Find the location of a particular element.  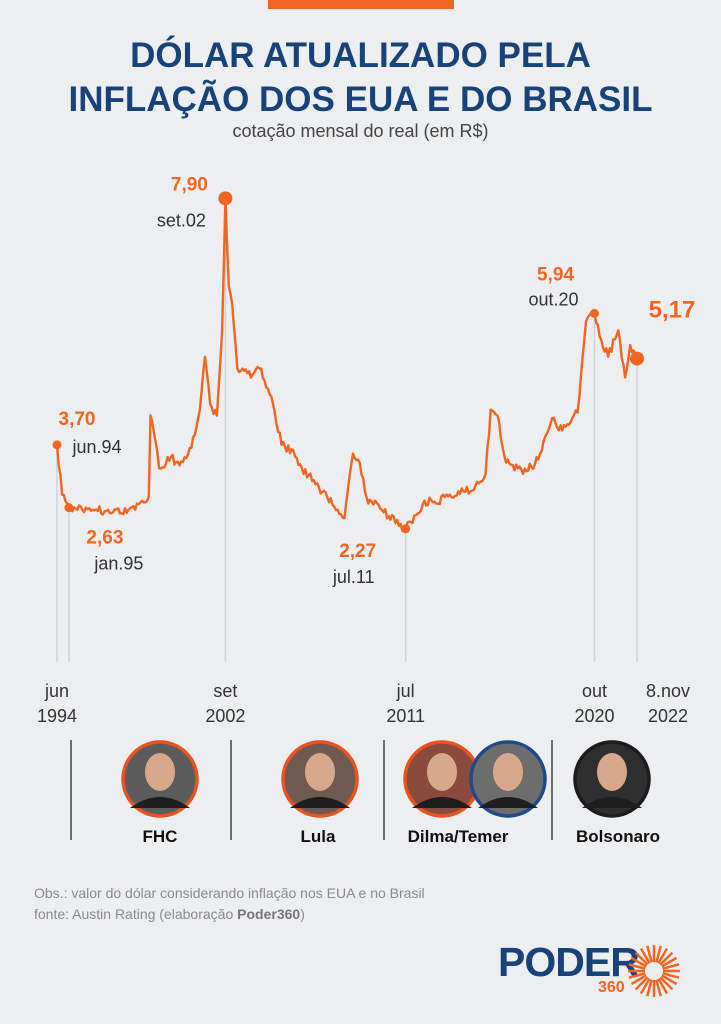

period-name-2: Dilma/Temer is located at coordinates (458, 836).